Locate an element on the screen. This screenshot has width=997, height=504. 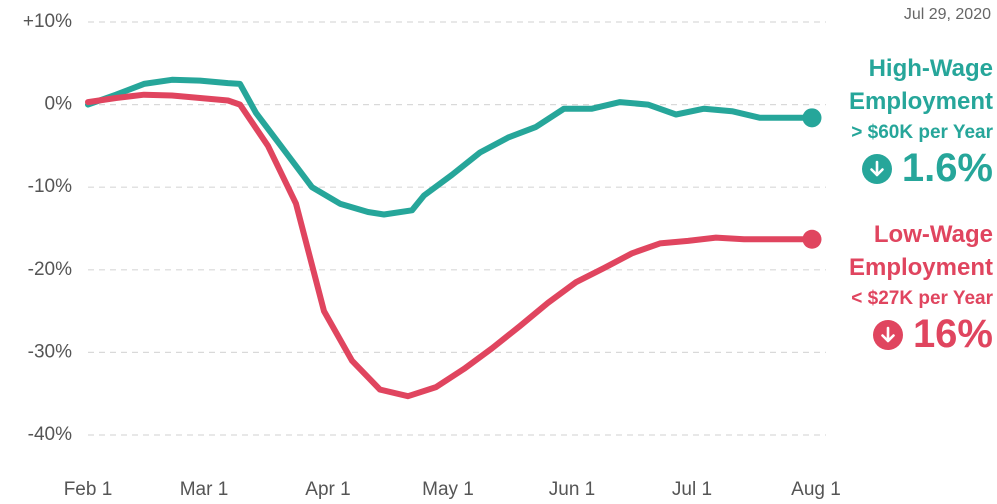
x-tick-label: Jul 1 is located at coordinates (692, 489).